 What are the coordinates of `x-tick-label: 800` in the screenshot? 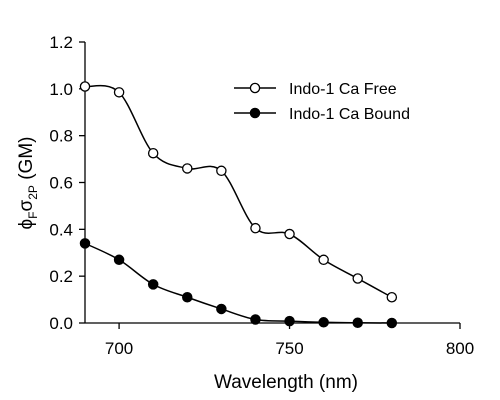 It's located at (460, 348).